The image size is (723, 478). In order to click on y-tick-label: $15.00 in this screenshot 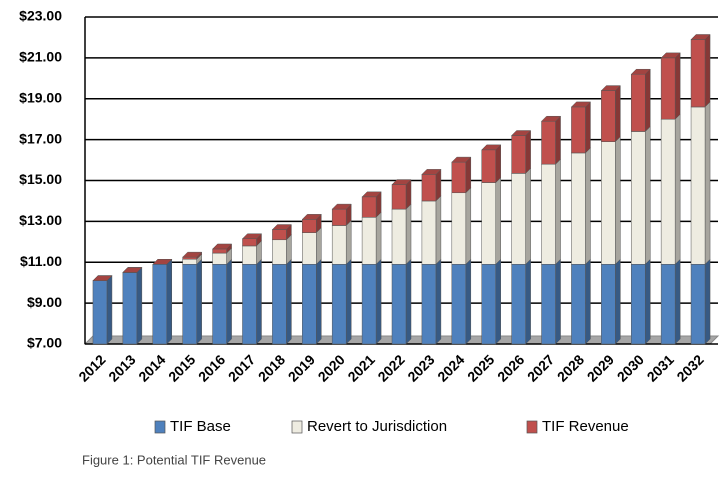, I will do `click(40, 179)`.